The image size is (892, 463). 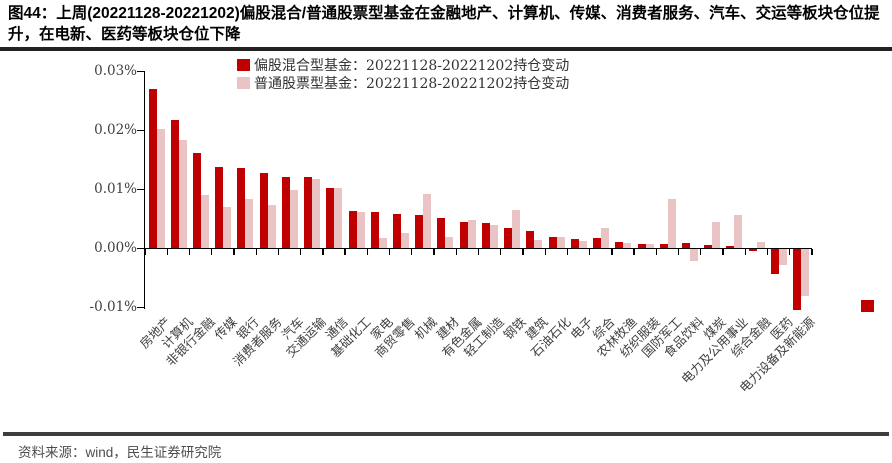 What do you see at coordinates (446, 49) in the screenshot?
I see `title-divider-rule` at bounding box center [446, 49].